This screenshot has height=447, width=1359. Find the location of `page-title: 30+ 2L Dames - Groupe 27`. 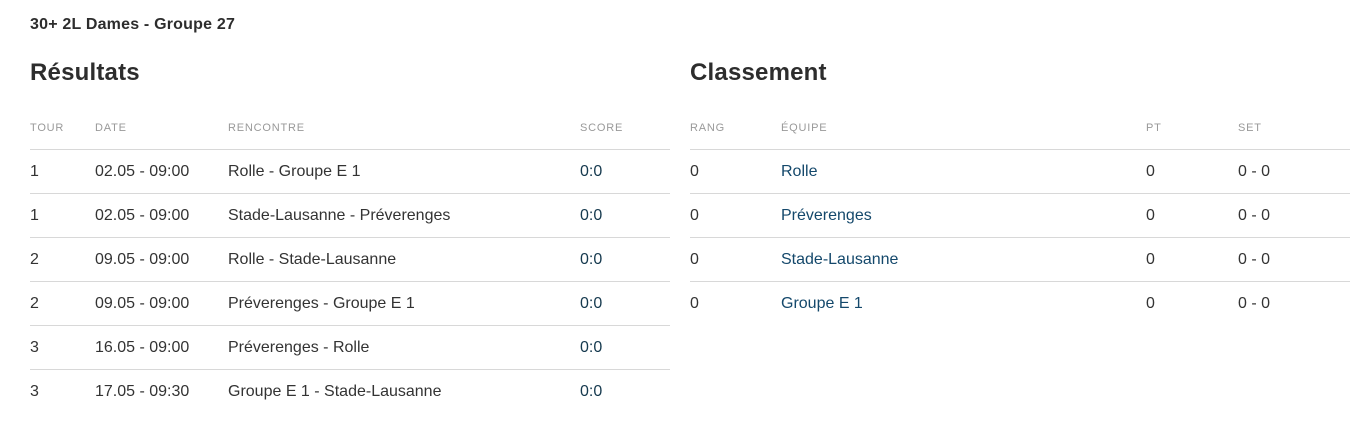

page-title: 30+ 2L Dames - Groupe 27 is located at coordinates (133, 24).